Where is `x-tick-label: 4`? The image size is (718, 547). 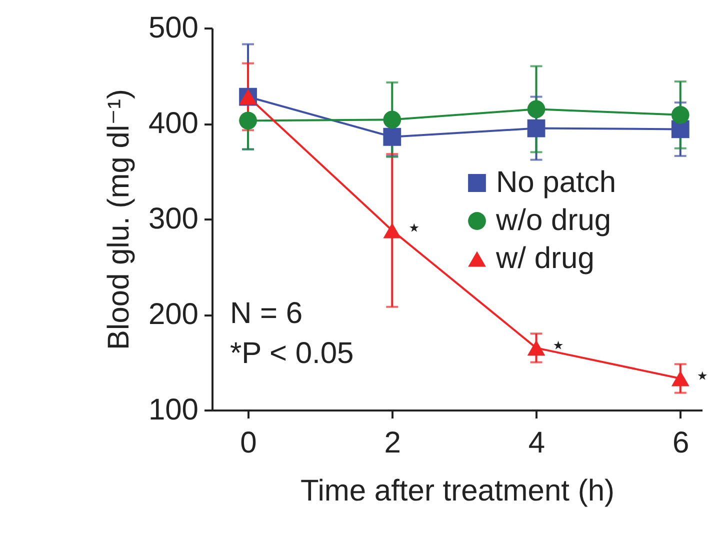 x-tick-label: 4 is located at coordinates (537, 443).